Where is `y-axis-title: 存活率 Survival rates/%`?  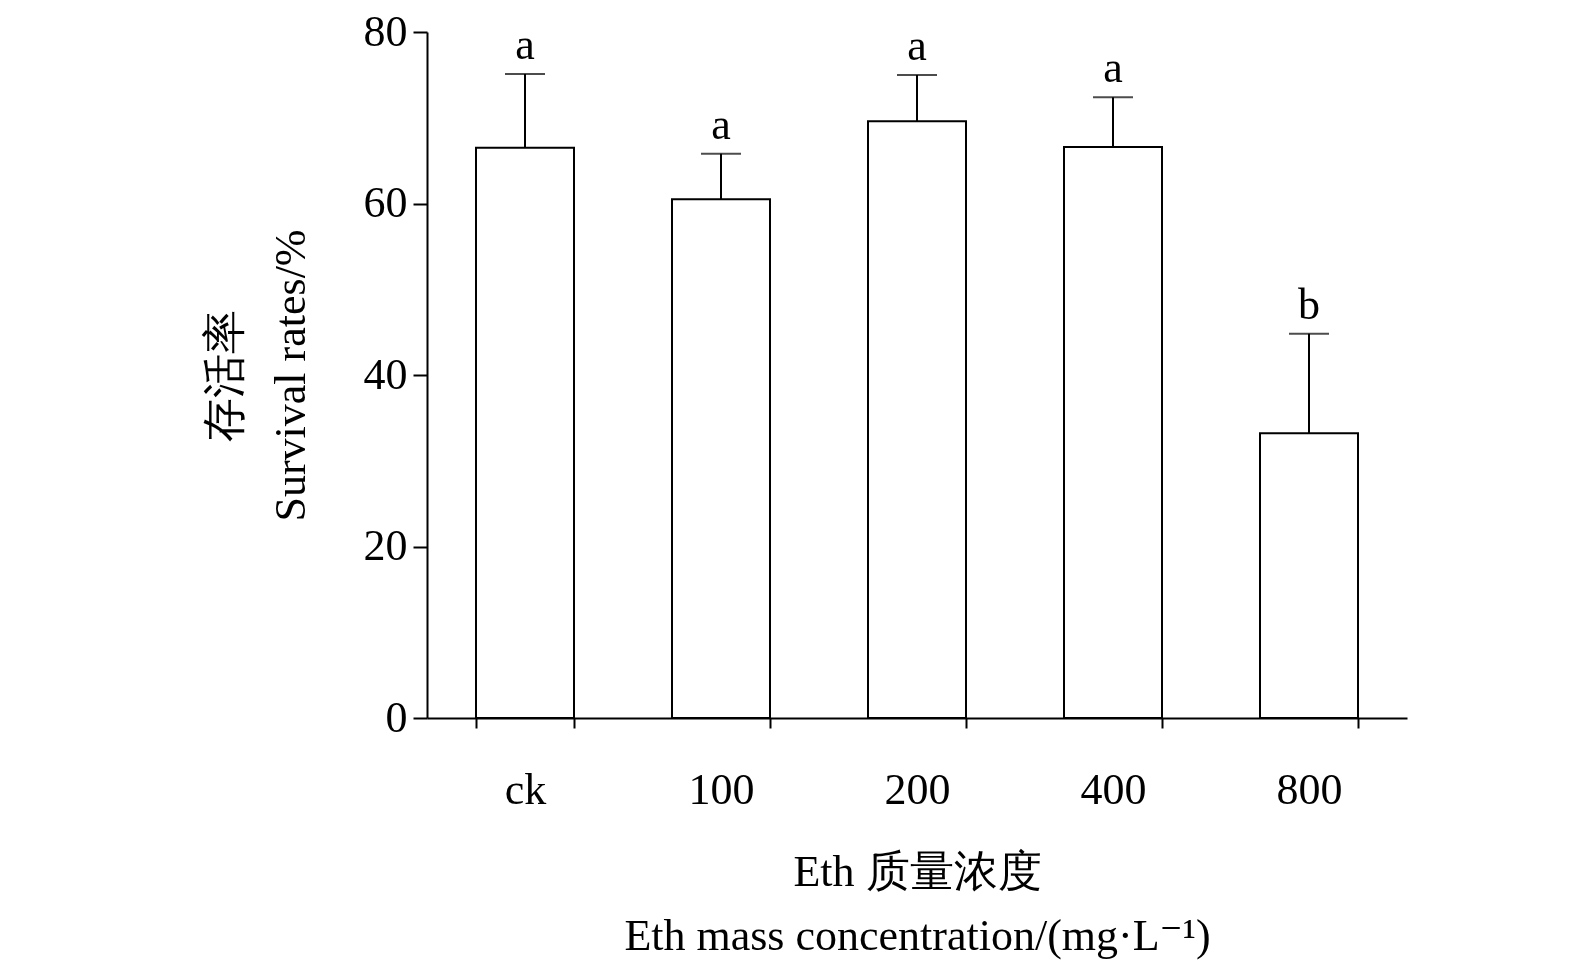 y-axis-title: 存活率 Survival rates/% is located at coordinates (257, 375).